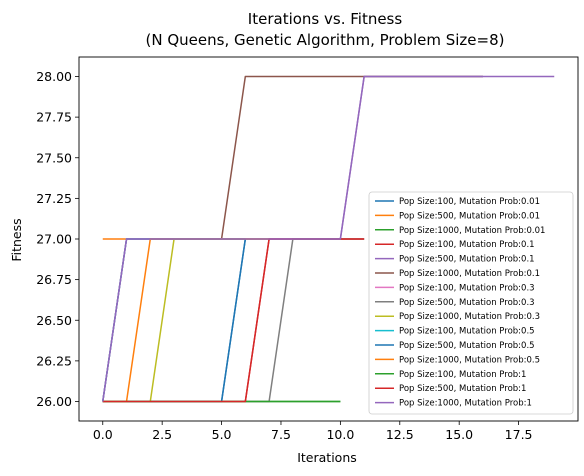 The image size is (584, 476). I want to click on y-tick-label: 28.00, so click(54, 76).